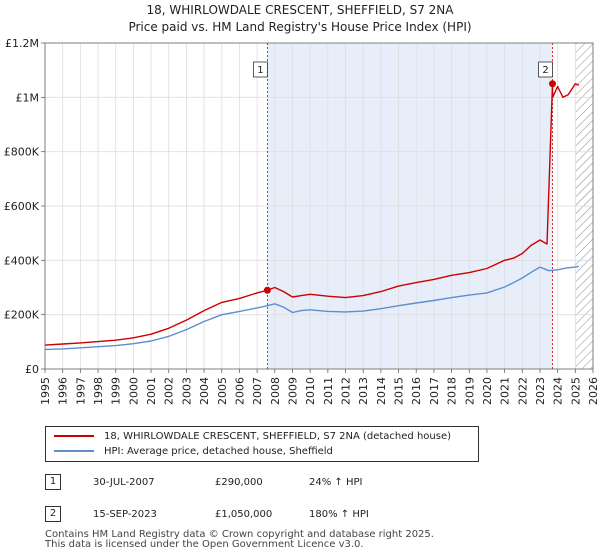 The width and height of the screenshot is (600, 560). What do you see at coordinates (22, 315) in the screenshot?
I see `y-tick-label: £200K` at bounding box center [22, 315].